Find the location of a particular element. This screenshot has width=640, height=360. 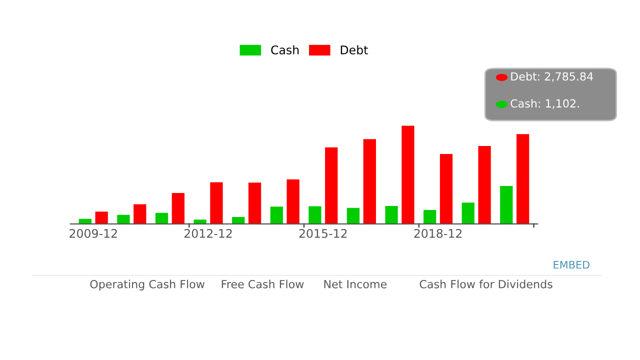

text: Debt: 2,785.84 is located at coordinates (552, 77).